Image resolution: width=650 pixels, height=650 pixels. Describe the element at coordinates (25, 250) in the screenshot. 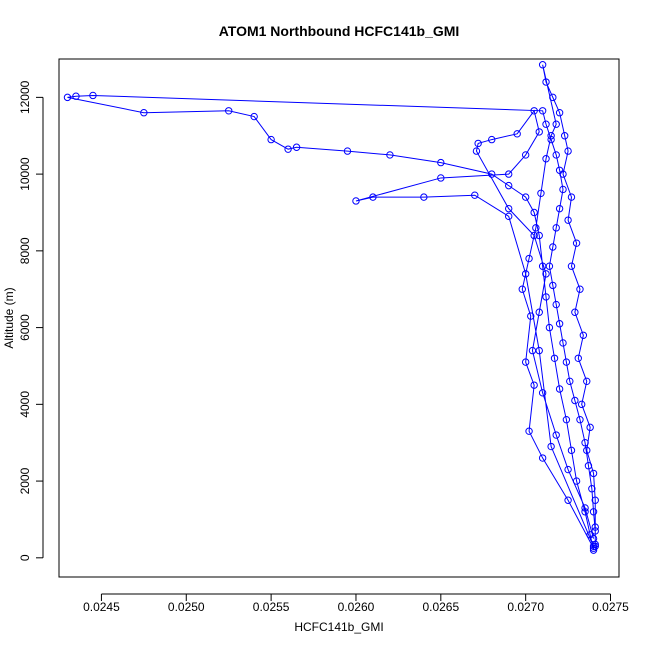

I see `y-tick-label: 8000` at that location.